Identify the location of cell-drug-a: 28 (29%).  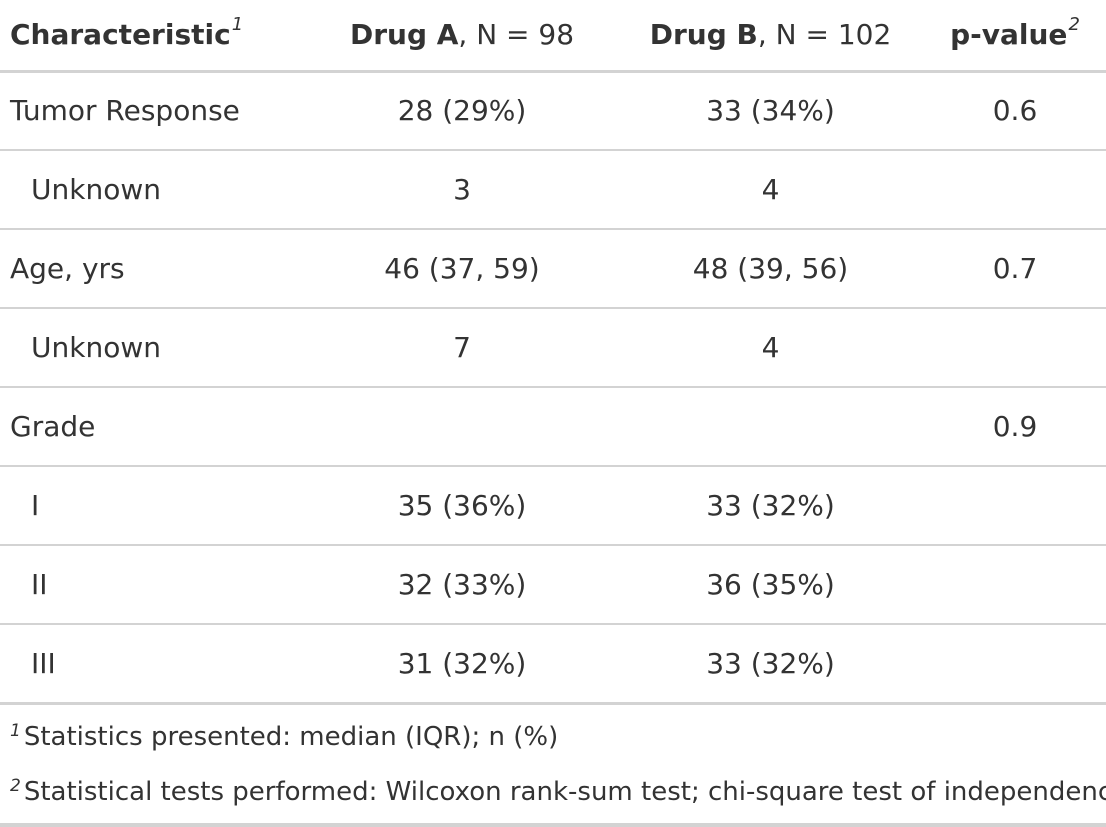
(462, 111).